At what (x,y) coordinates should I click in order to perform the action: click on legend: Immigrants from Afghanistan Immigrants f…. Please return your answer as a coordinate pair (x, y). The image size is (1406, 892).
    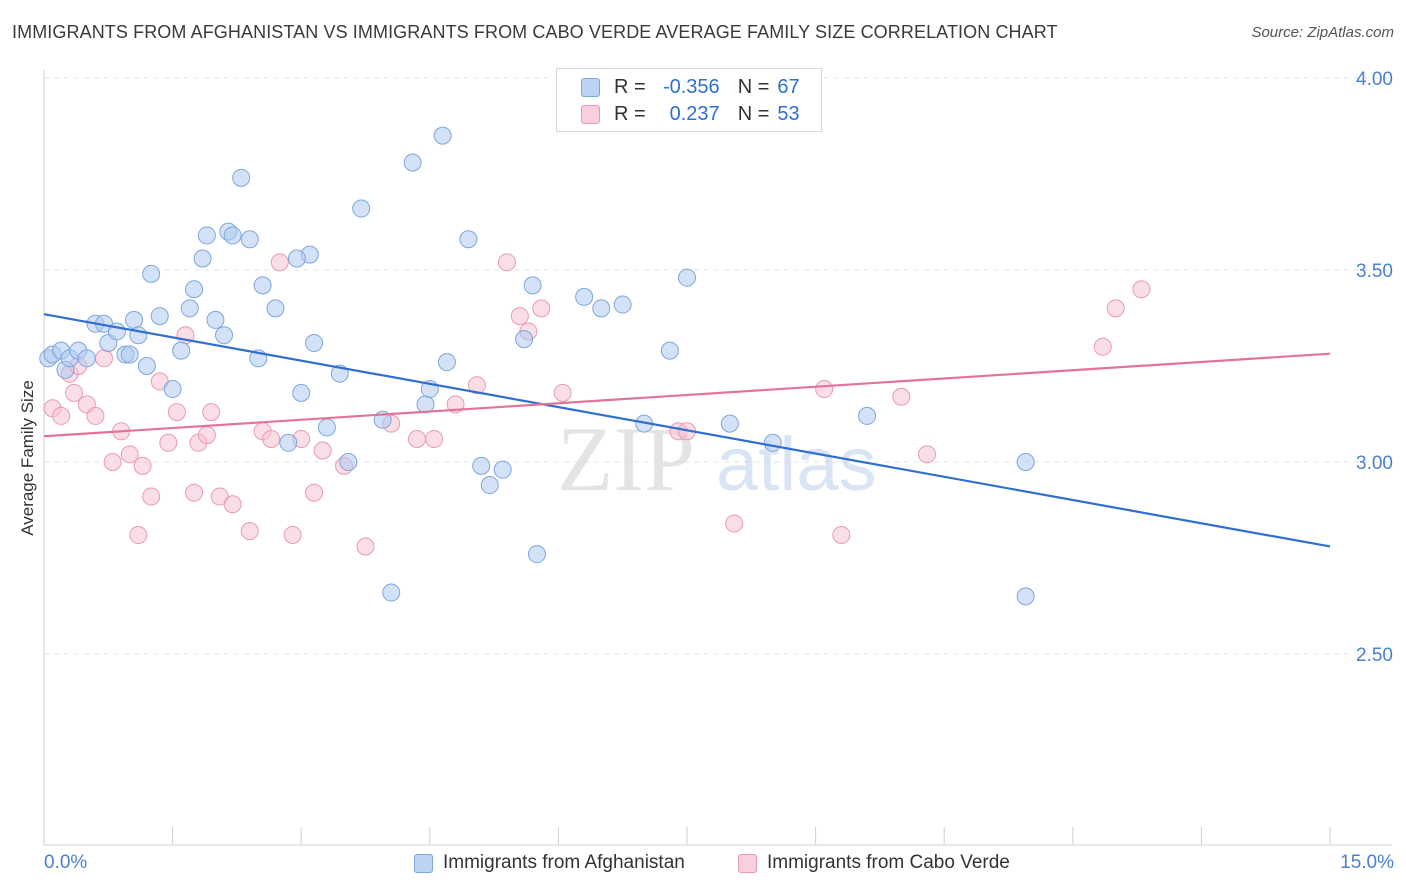
    Looking at the image, I should click on (703, 865).